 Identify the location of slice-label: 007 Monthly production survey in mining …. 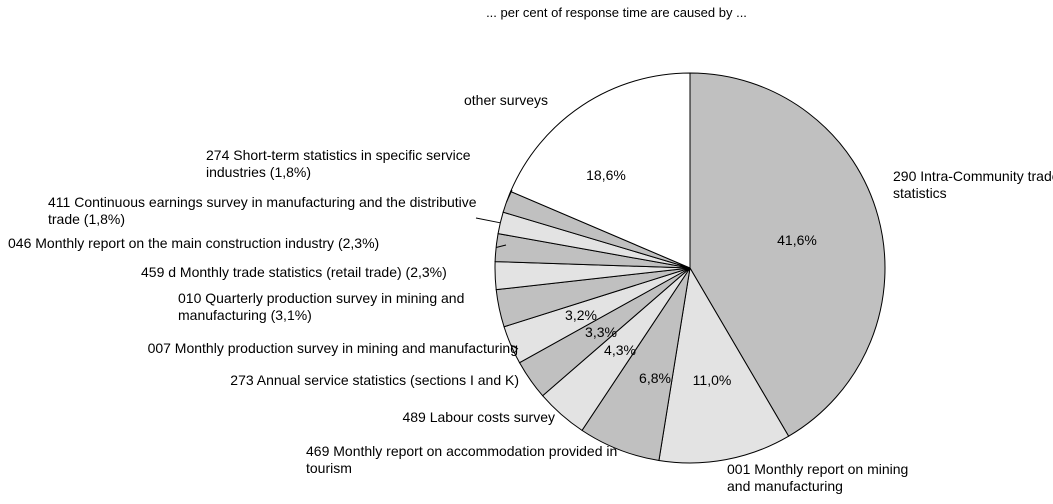
(332, 348).